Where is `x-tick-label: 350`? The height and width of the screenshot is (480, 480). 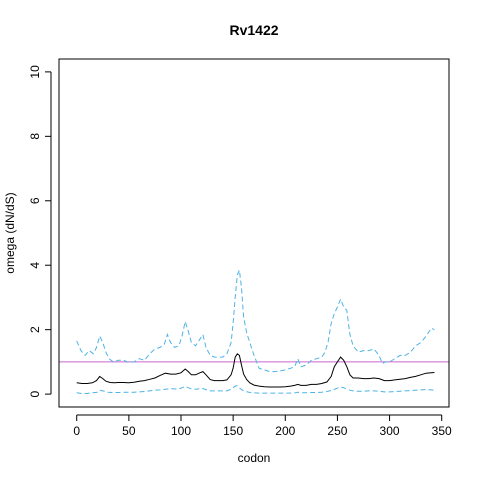
x-tick-label: 350 is located at coordinates (442, 431).